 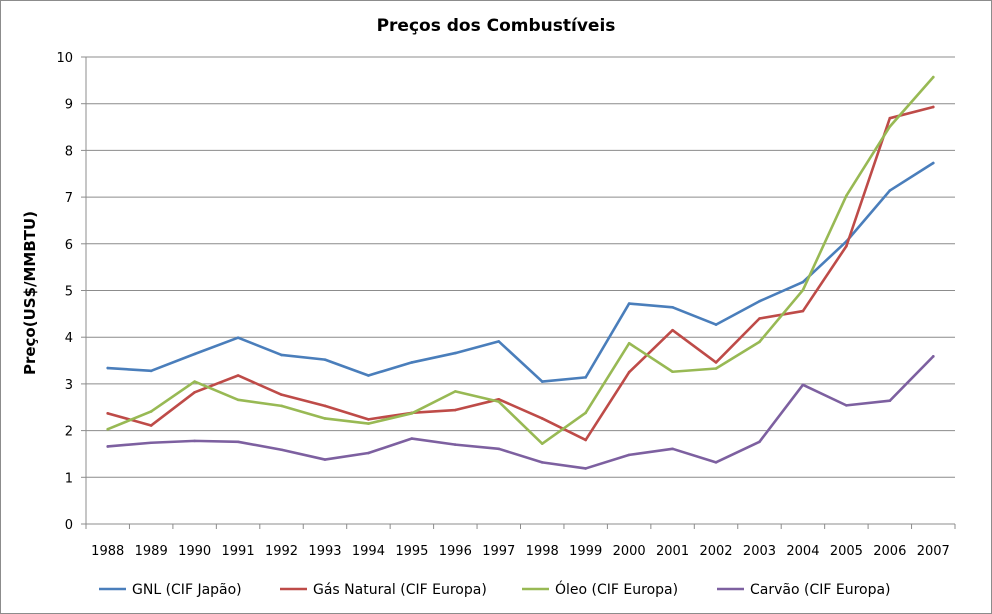 I want to click on legend-entry-1: Gás Natural (CIF Europa), so click(x=383, y=590).